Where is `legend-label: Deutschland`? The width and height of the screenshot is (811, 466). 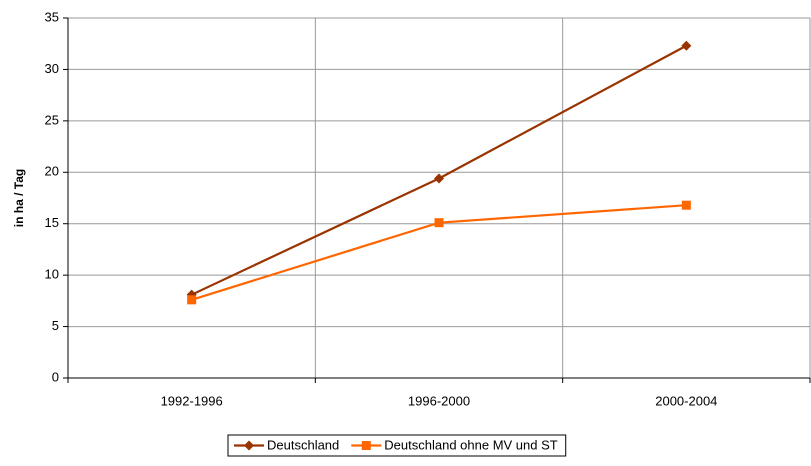
legend-label: Deutschland is located at coordinates (303, 444).